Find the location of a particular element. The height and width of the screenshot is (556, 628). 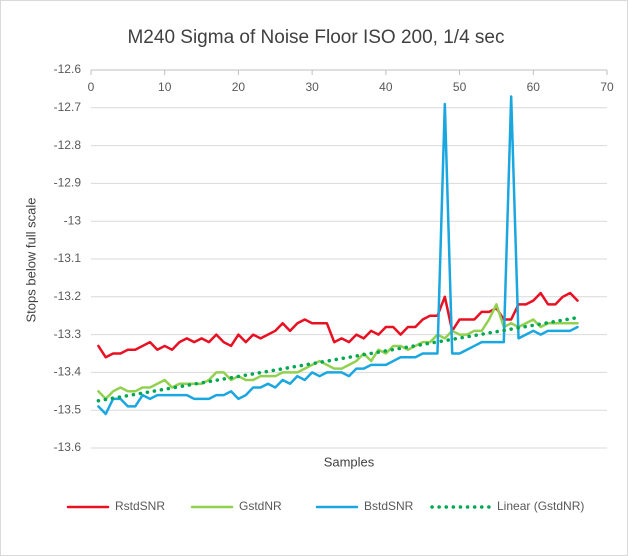

x-axis-label: Samples is located at coordinates (349, 461).